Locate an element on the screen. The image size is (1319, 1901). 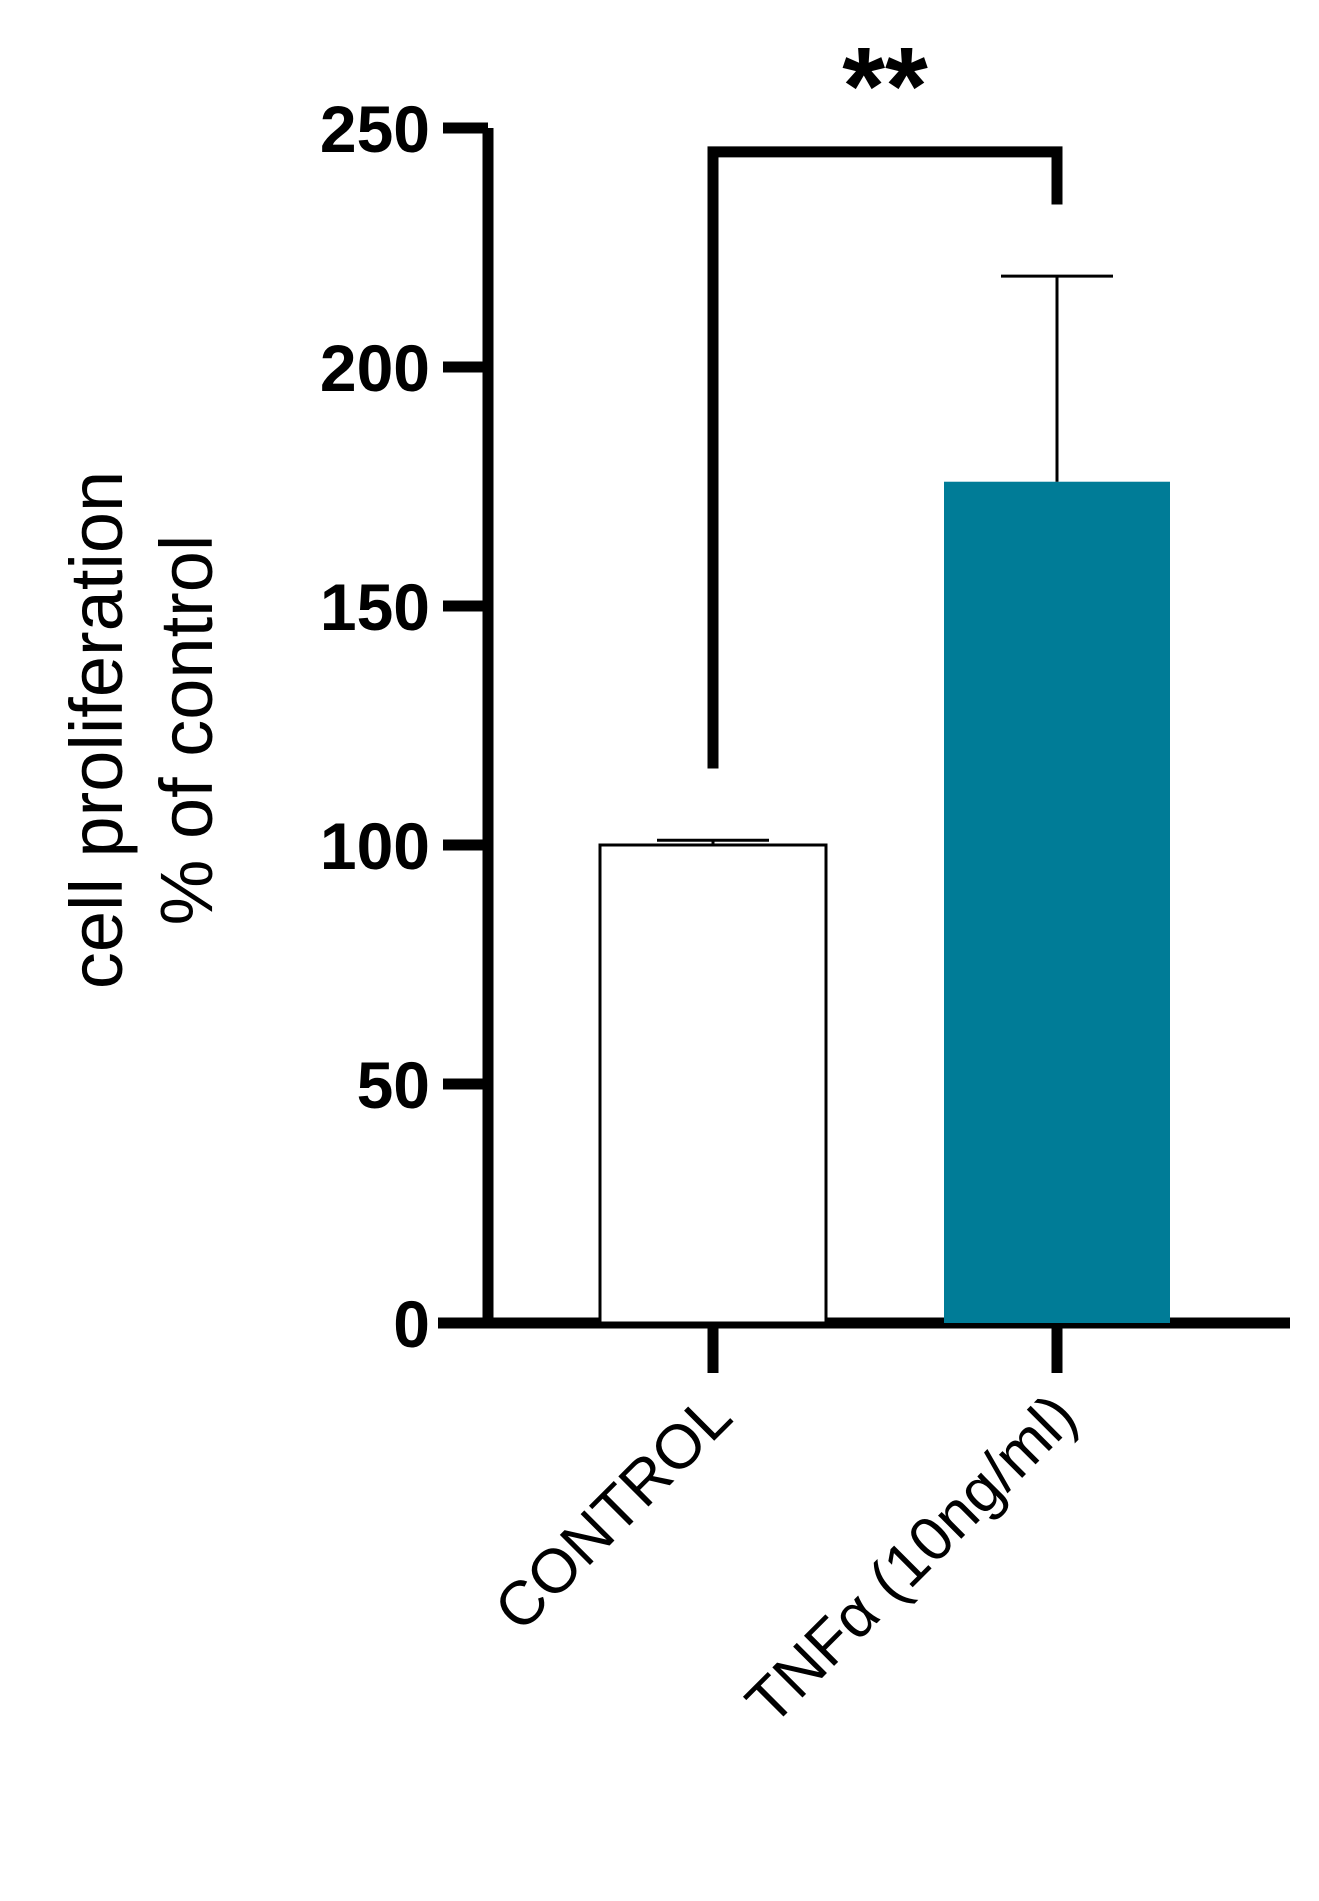
y-tick-label: 50 is located at coordinates (393, 1085).